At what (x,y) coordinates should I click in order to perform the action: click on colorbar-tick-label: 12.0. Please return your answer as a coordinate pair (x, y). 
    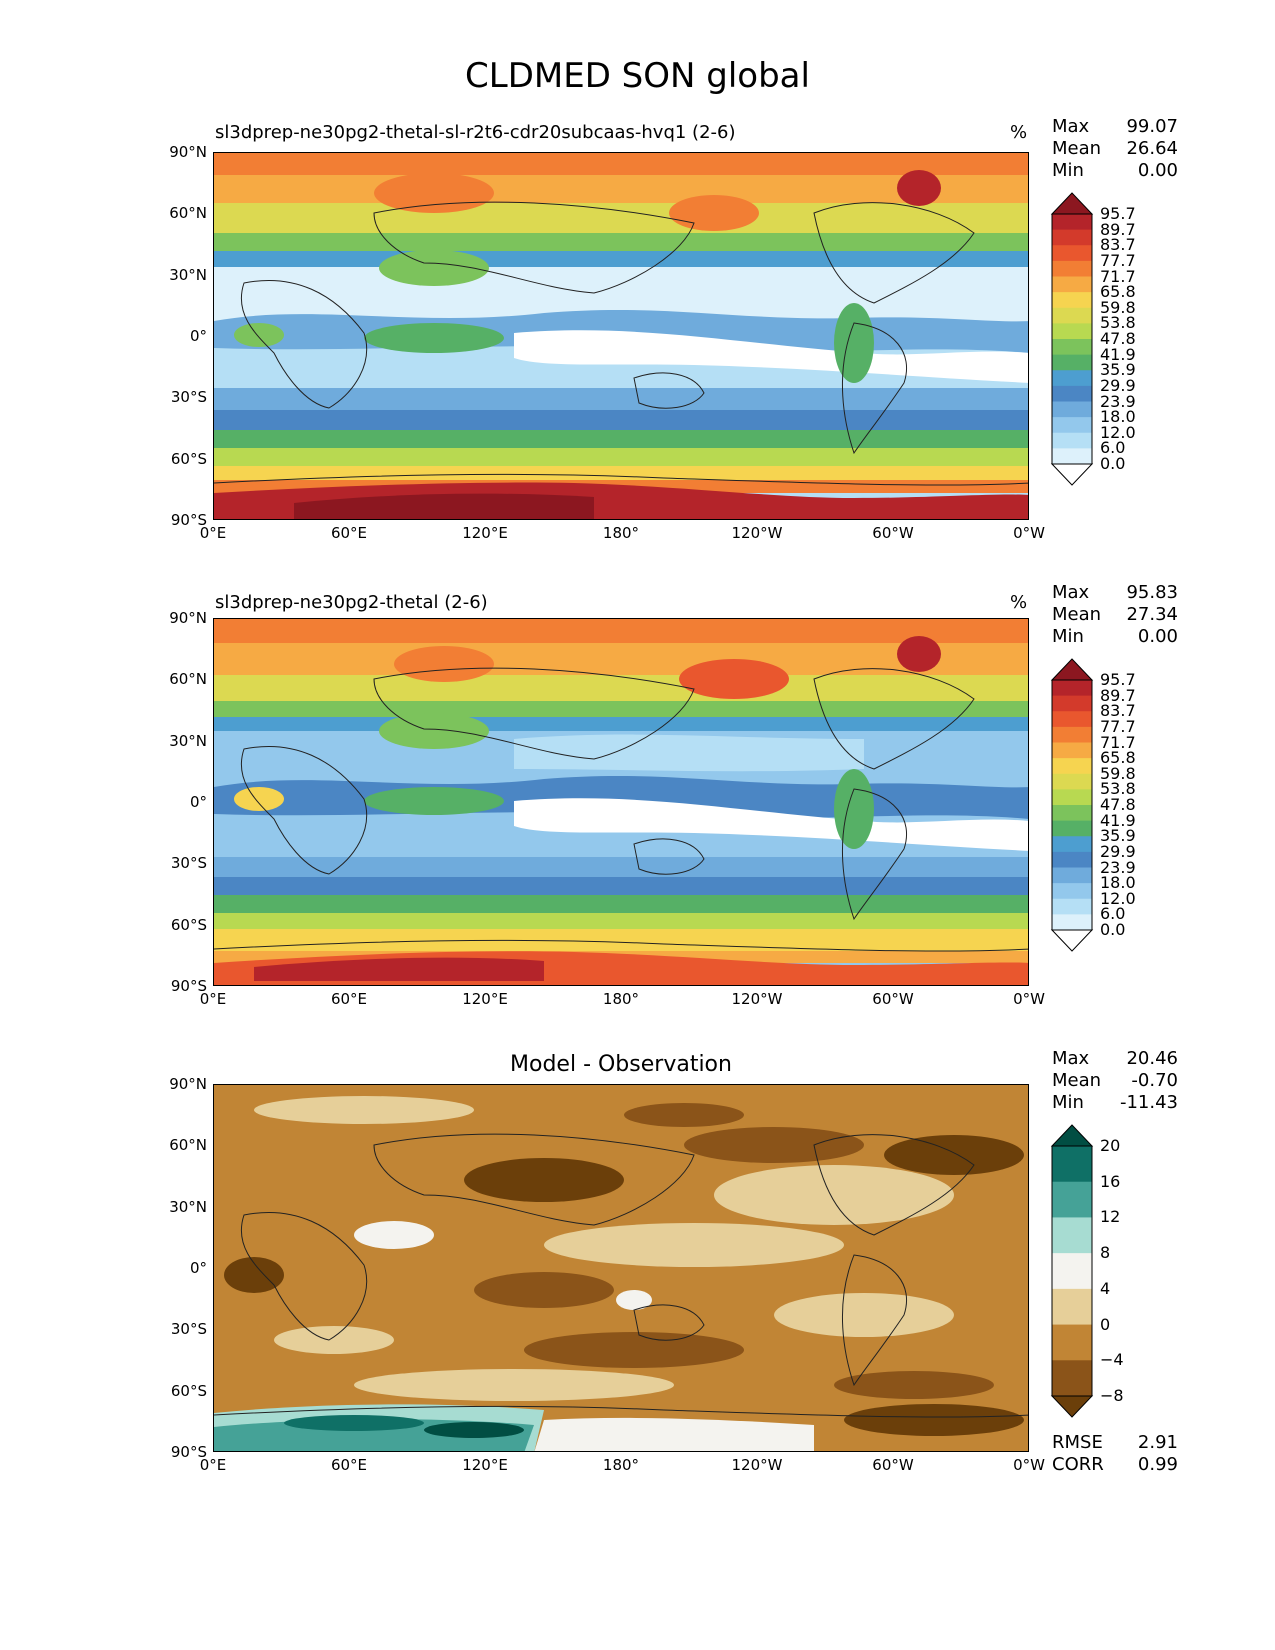
    Looking at the image, I should click on (1118, 898).